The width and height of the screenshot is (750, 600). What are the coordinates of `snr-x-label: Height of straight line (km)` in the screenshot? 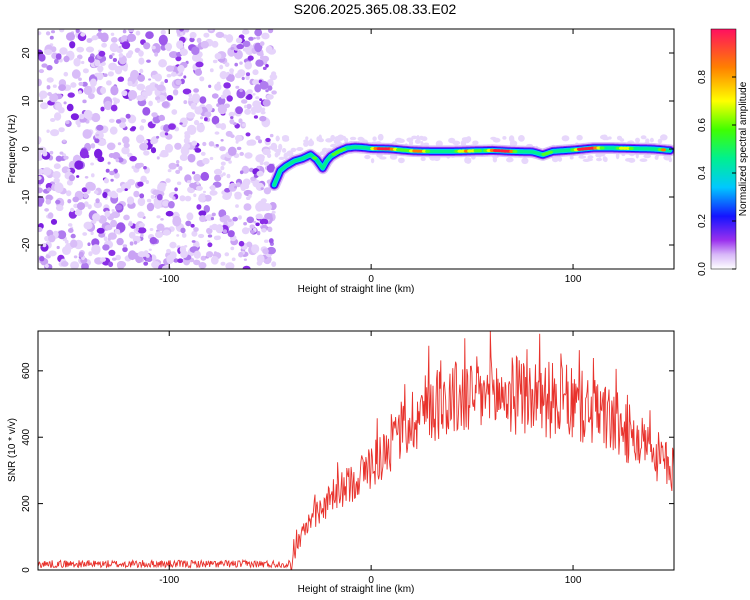 It's located at (356, 589).